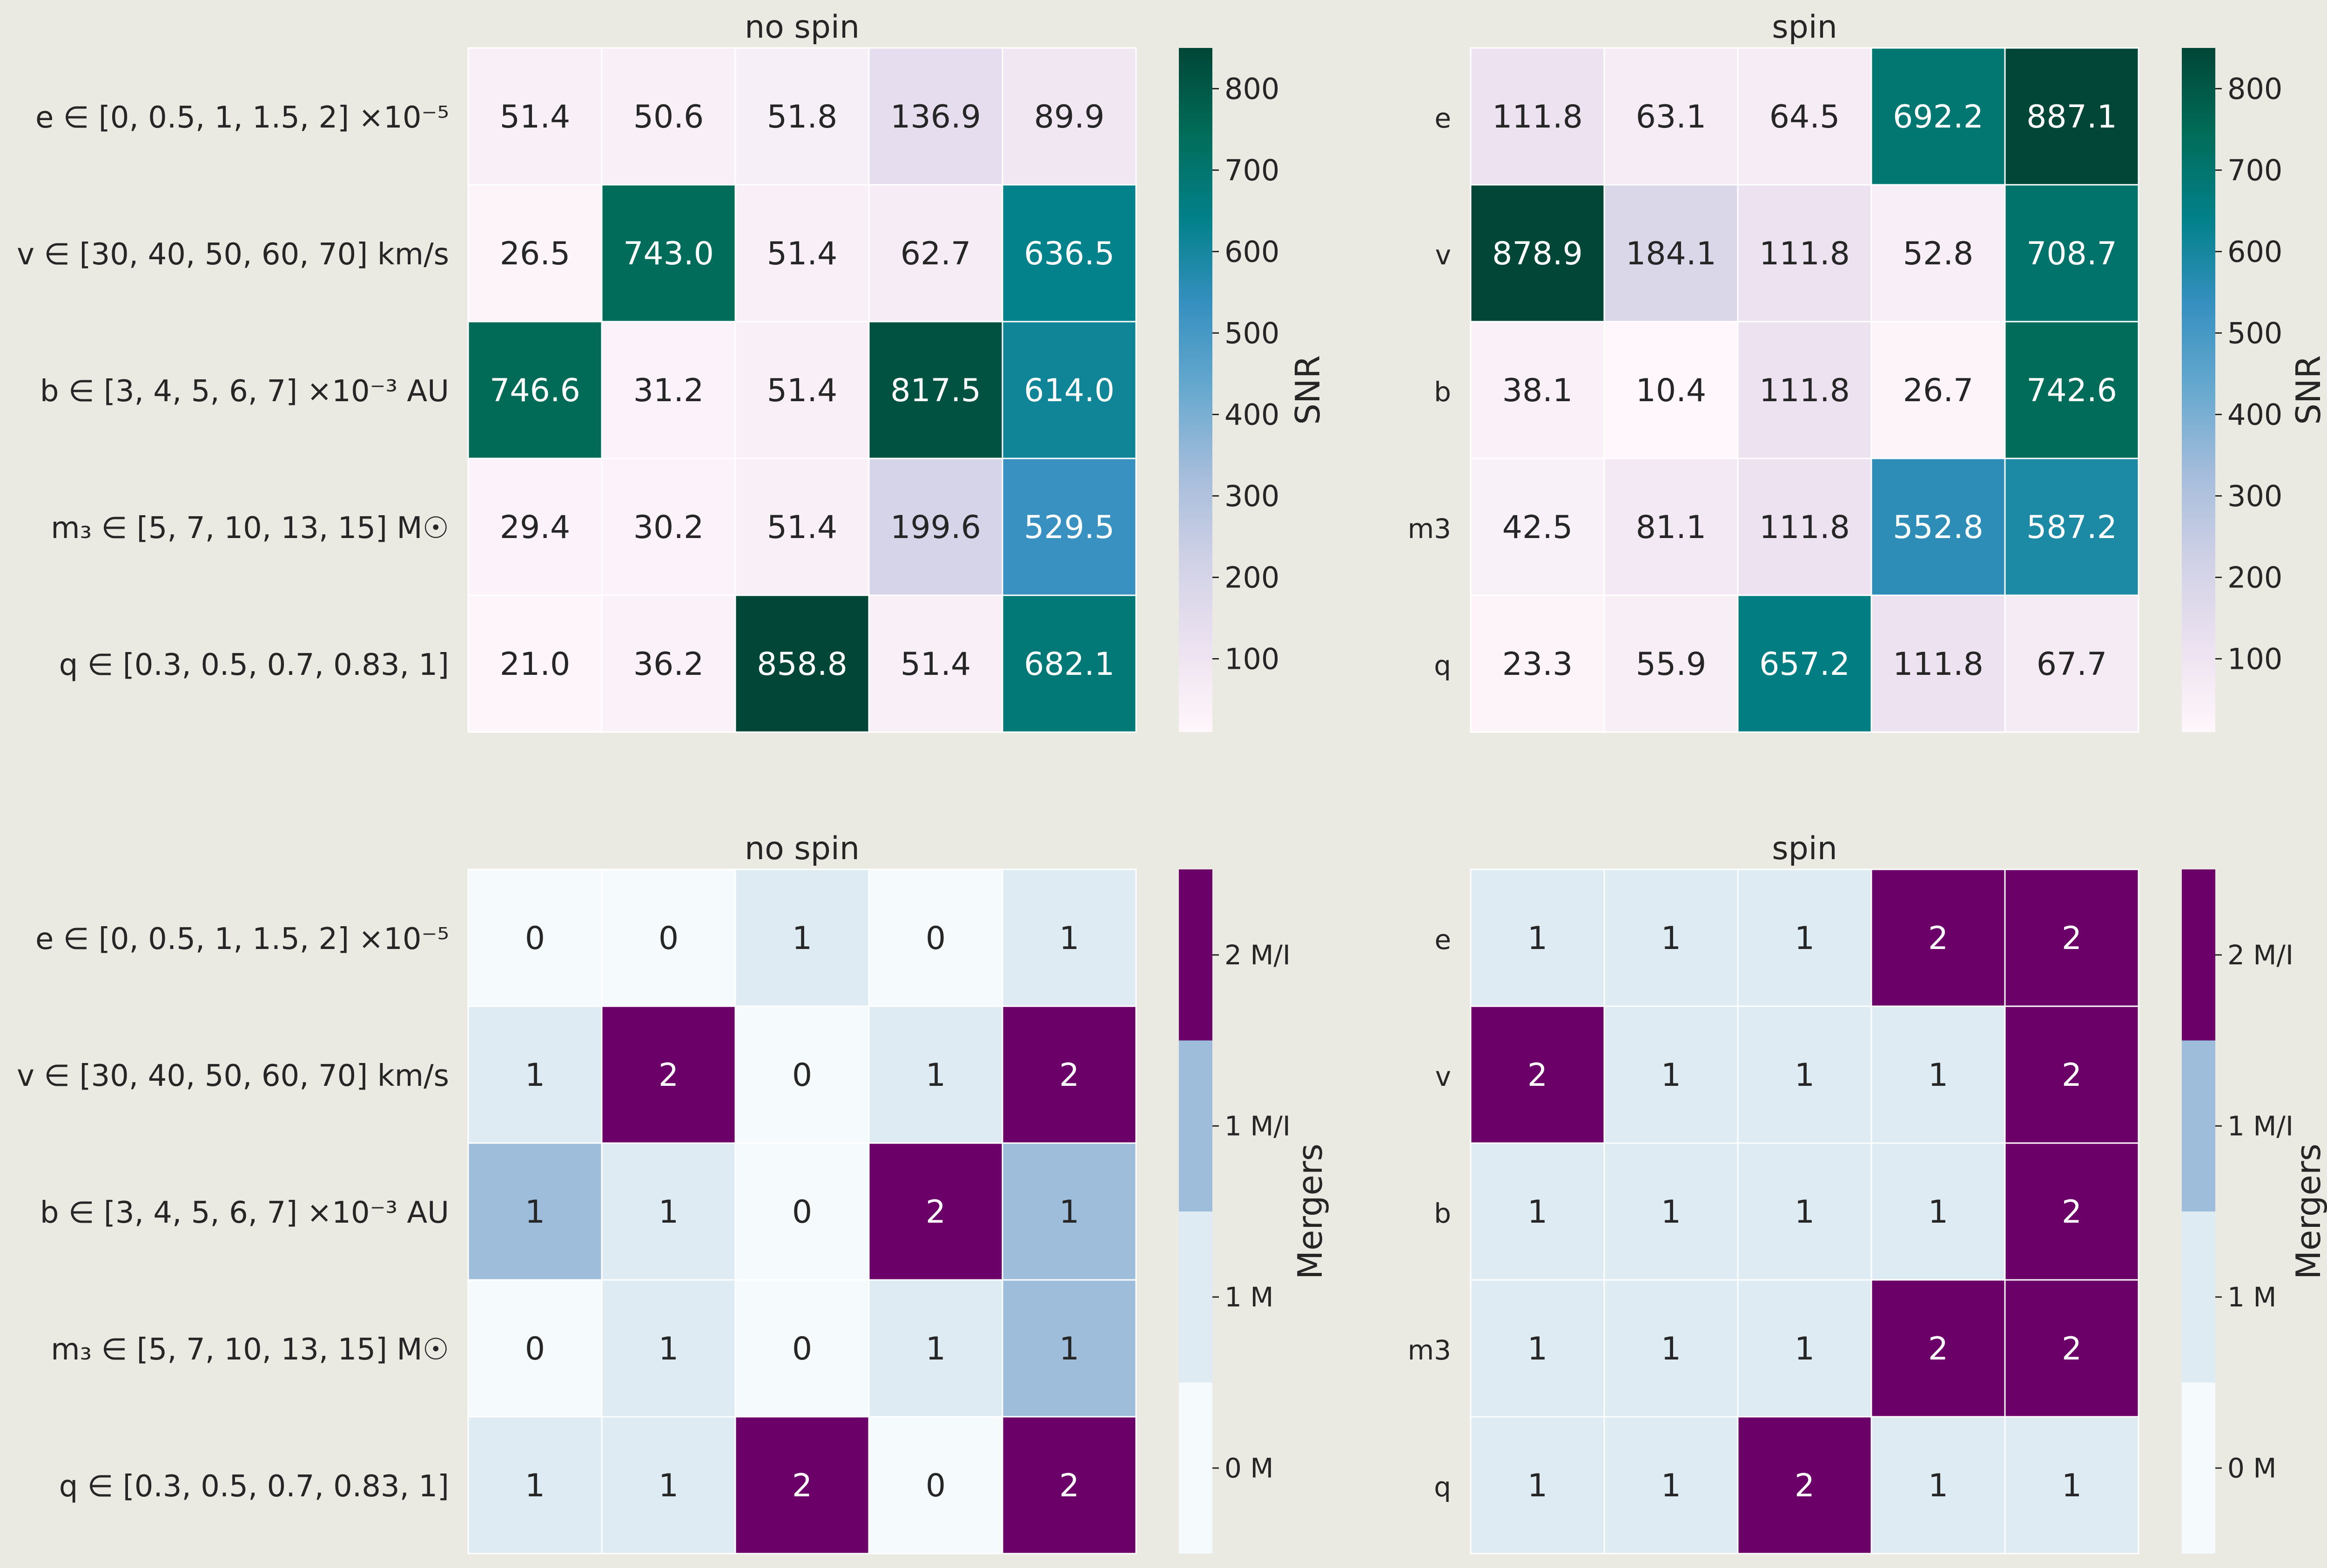  What do you see at coordinates (1671, 117) in the screenshot?
I see `cell-value-label: 63.1` at bounding box center [1671, 117].